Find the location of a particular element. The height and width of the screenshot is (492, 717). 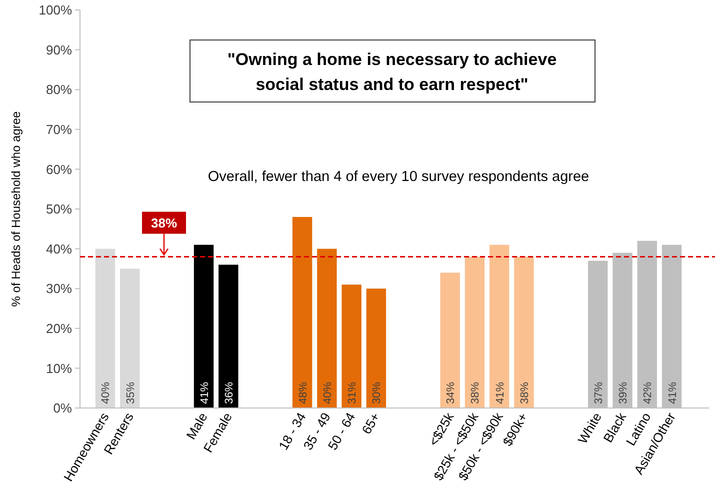

data-label: 39% is located at coordinates (623, 393).